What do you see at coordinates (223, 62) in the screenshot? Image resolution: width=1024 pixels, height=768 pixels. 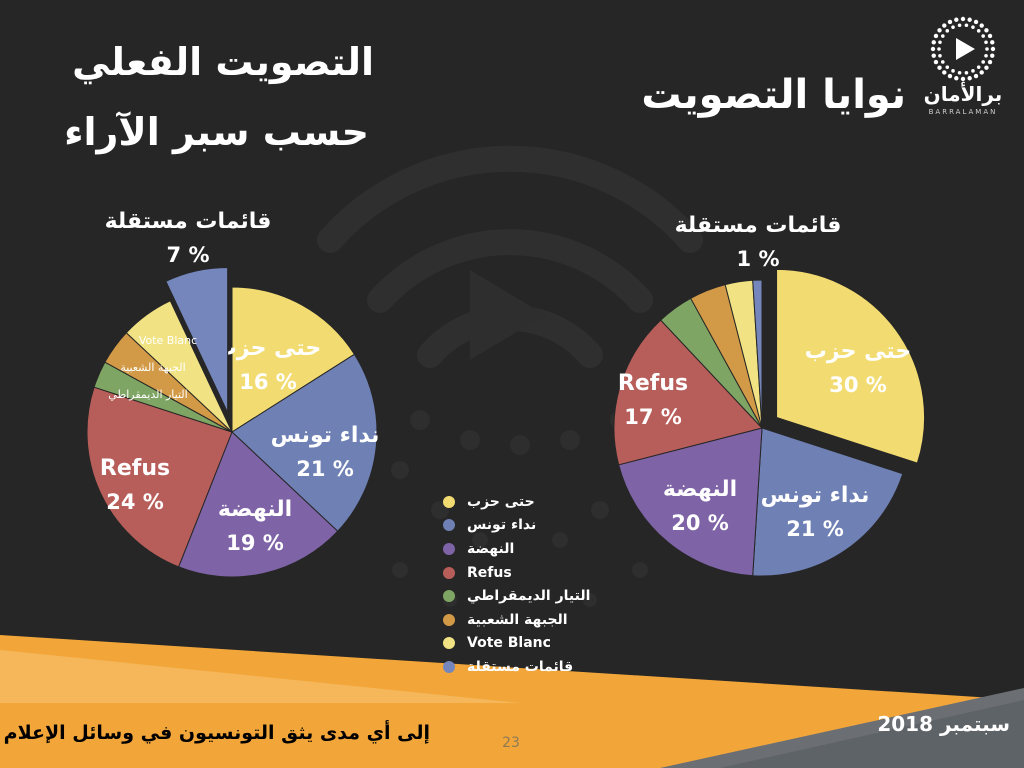 I see `title-actual-vote-line1: التصويت الفعلي` at bounding box center [223, 62].